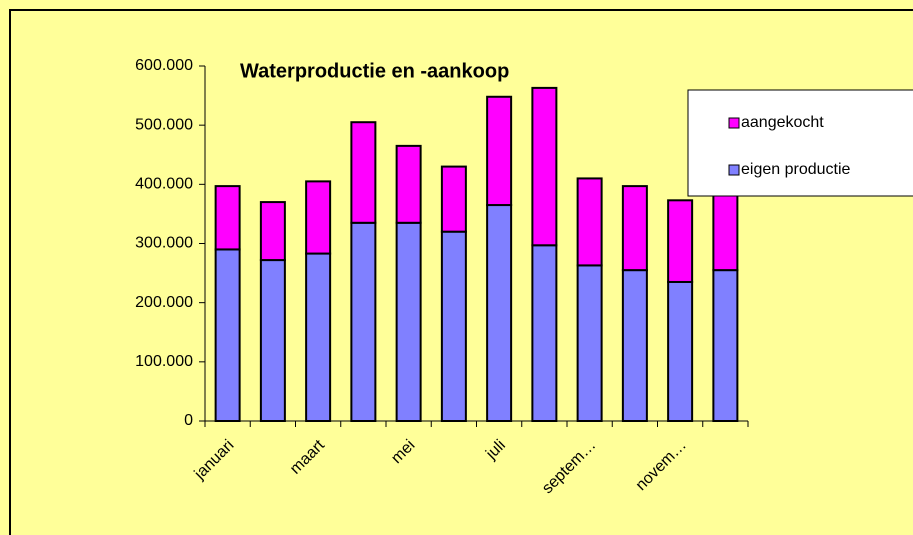 This screenshot has width=913, height=535. What do you see at coordinates (164, 124) in the screenshot?
I see `y-tick-label: 500.000` at bounding box center [164, 124].